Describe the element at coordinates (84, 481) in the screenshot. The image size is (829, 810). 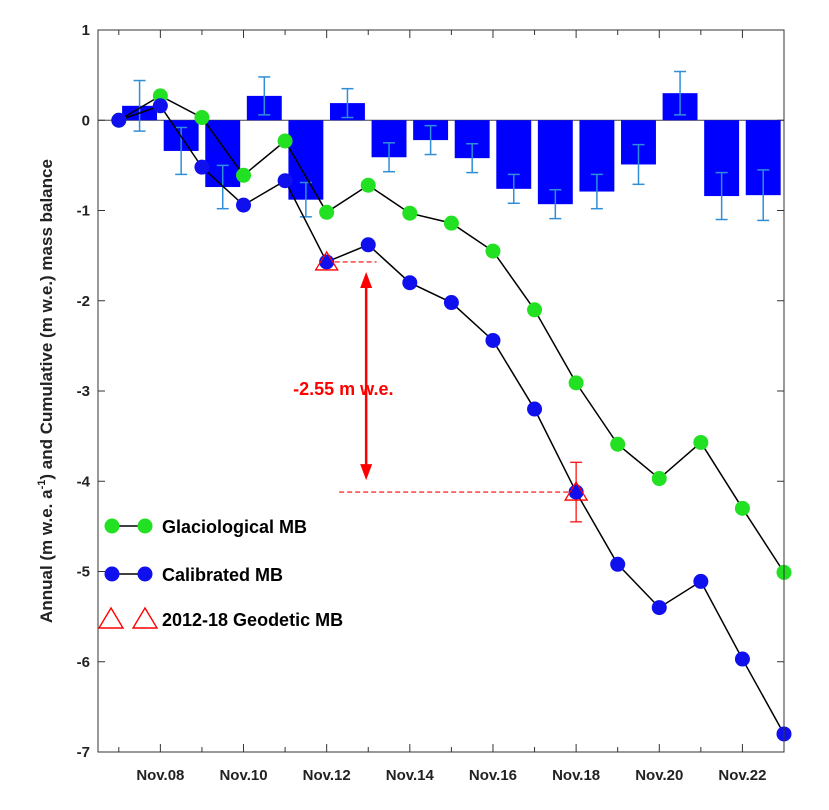
I see `y-tick-label: -4` at that location.